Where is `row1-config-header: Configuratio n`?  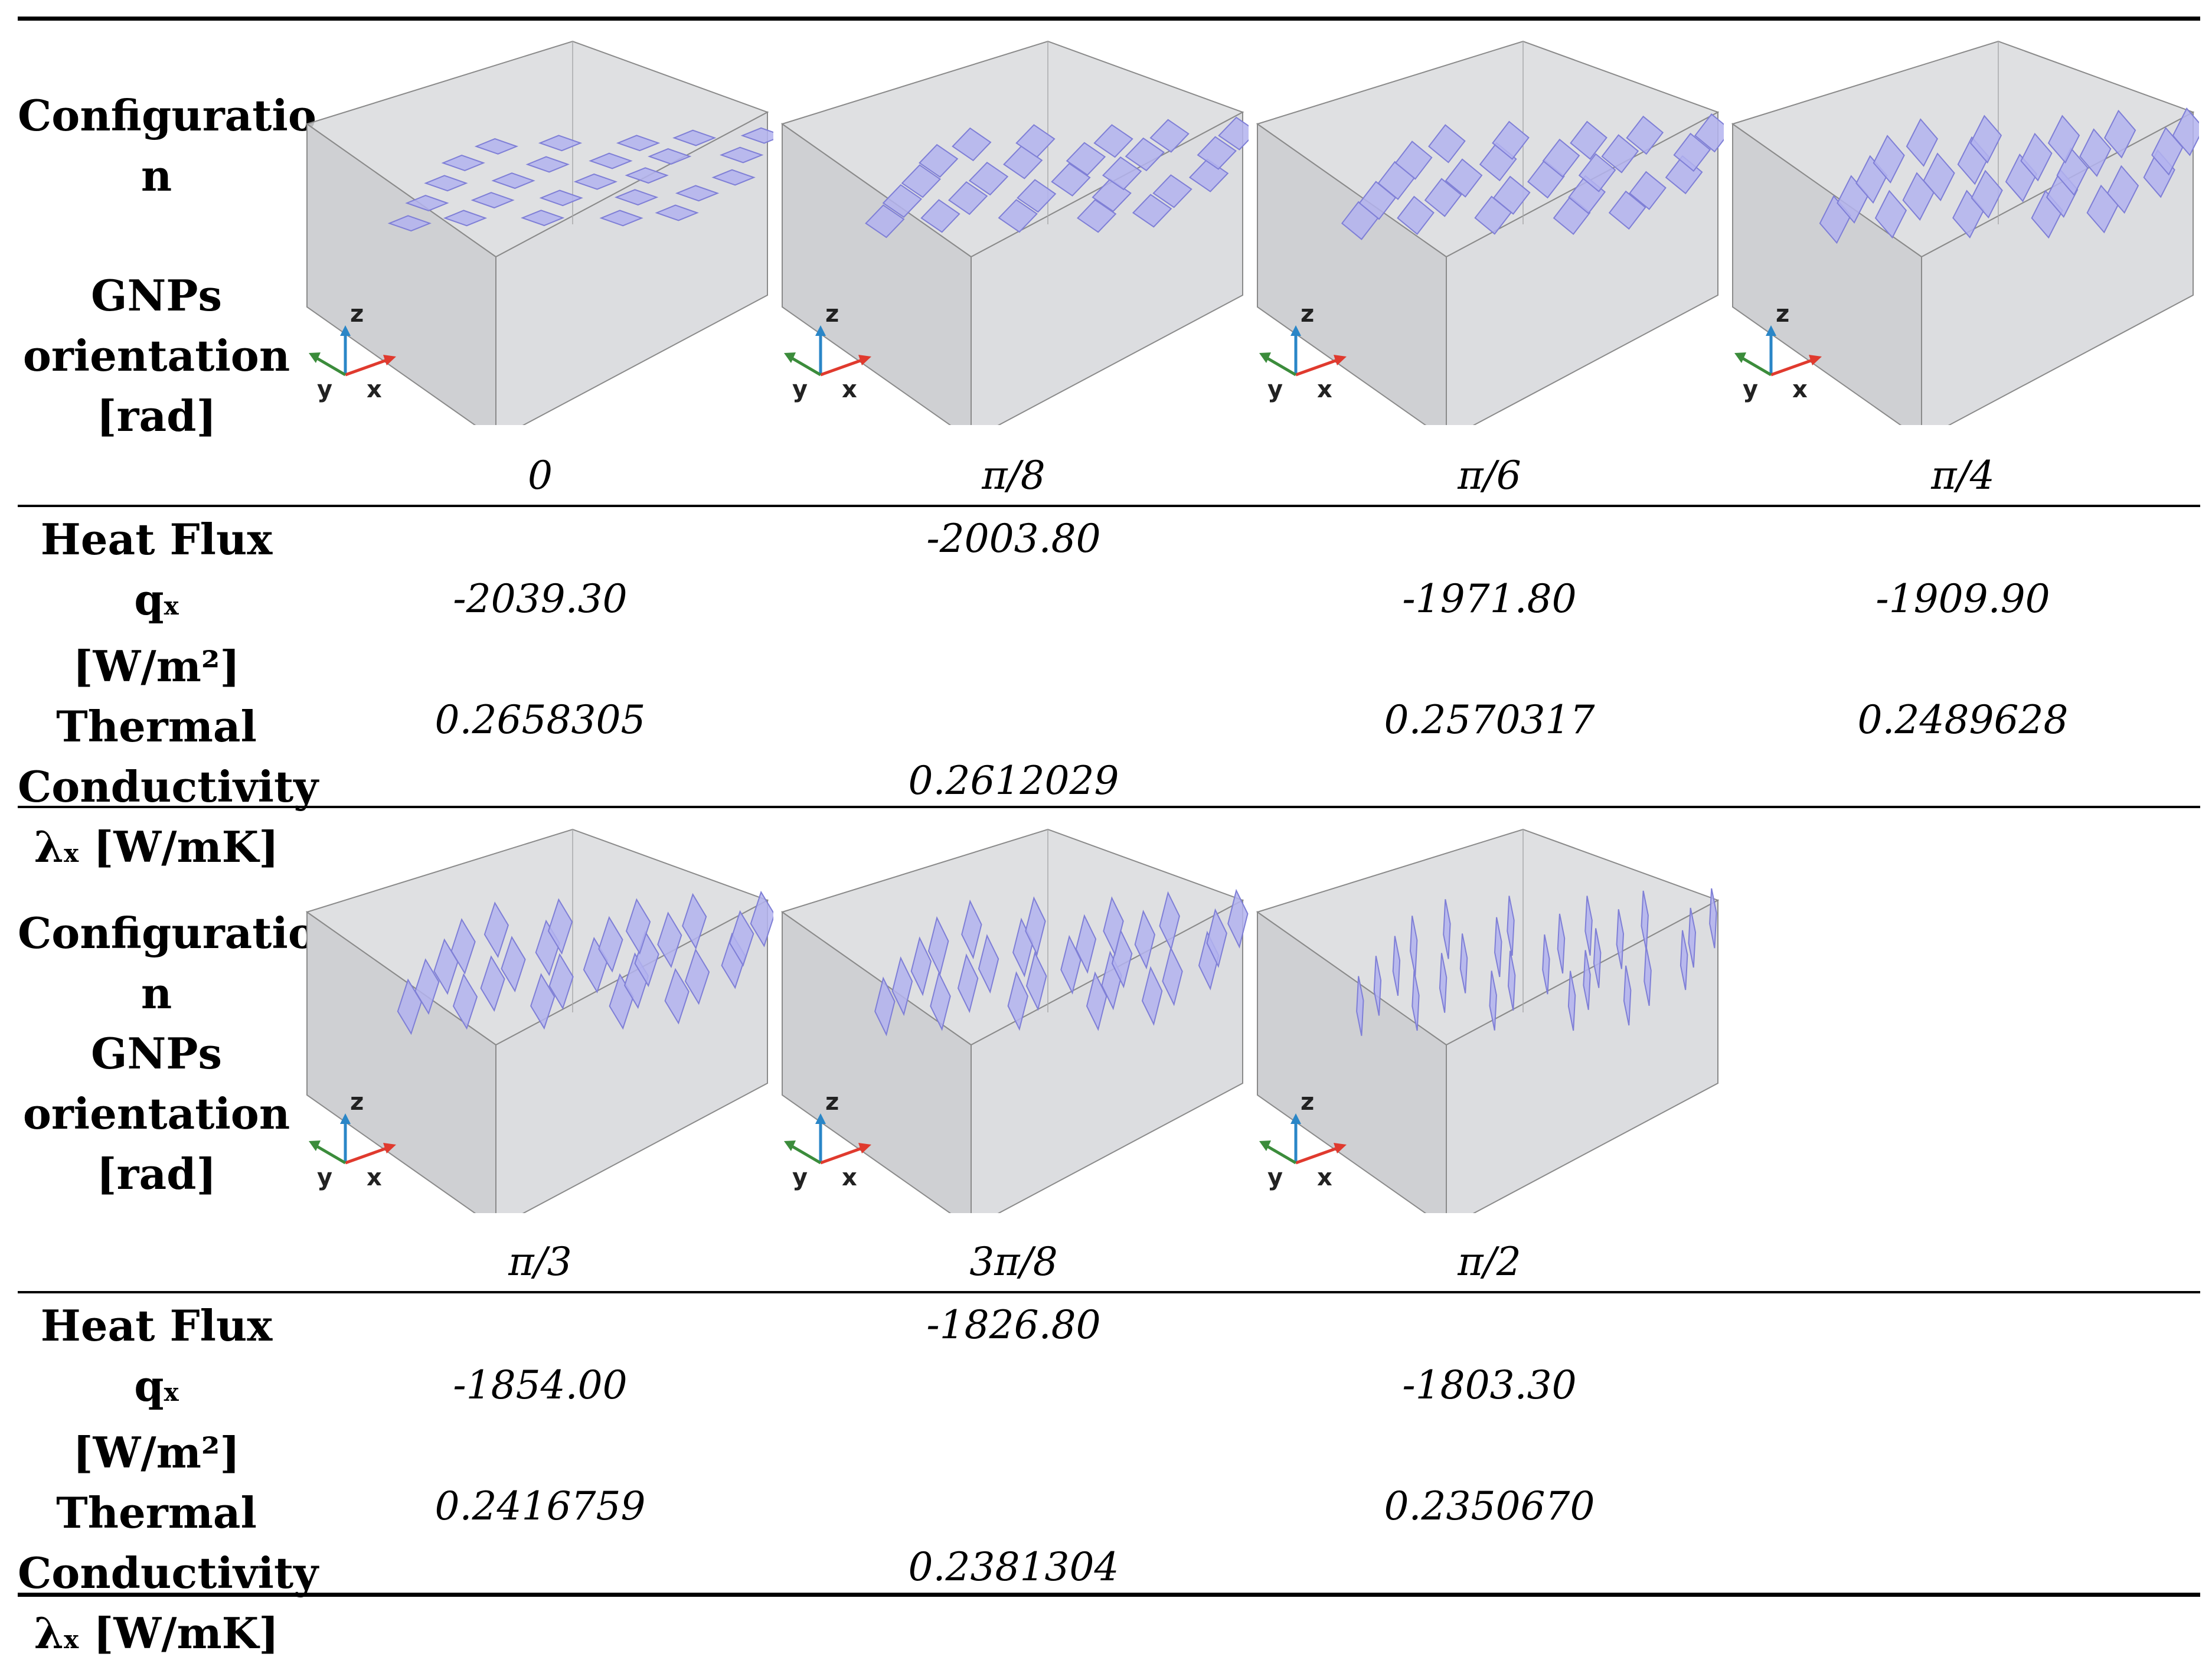 row1-config-header: Configuratio n is located at coordinates (167, 146).